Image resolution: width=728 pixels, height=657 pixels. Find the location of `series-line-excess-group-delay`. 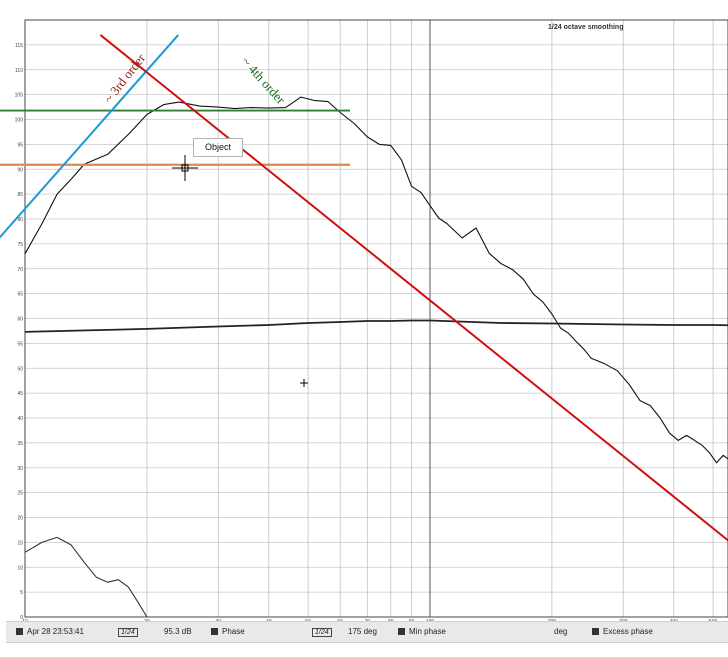

series-line-excess-group-delay is located at coordinates (376, 326).